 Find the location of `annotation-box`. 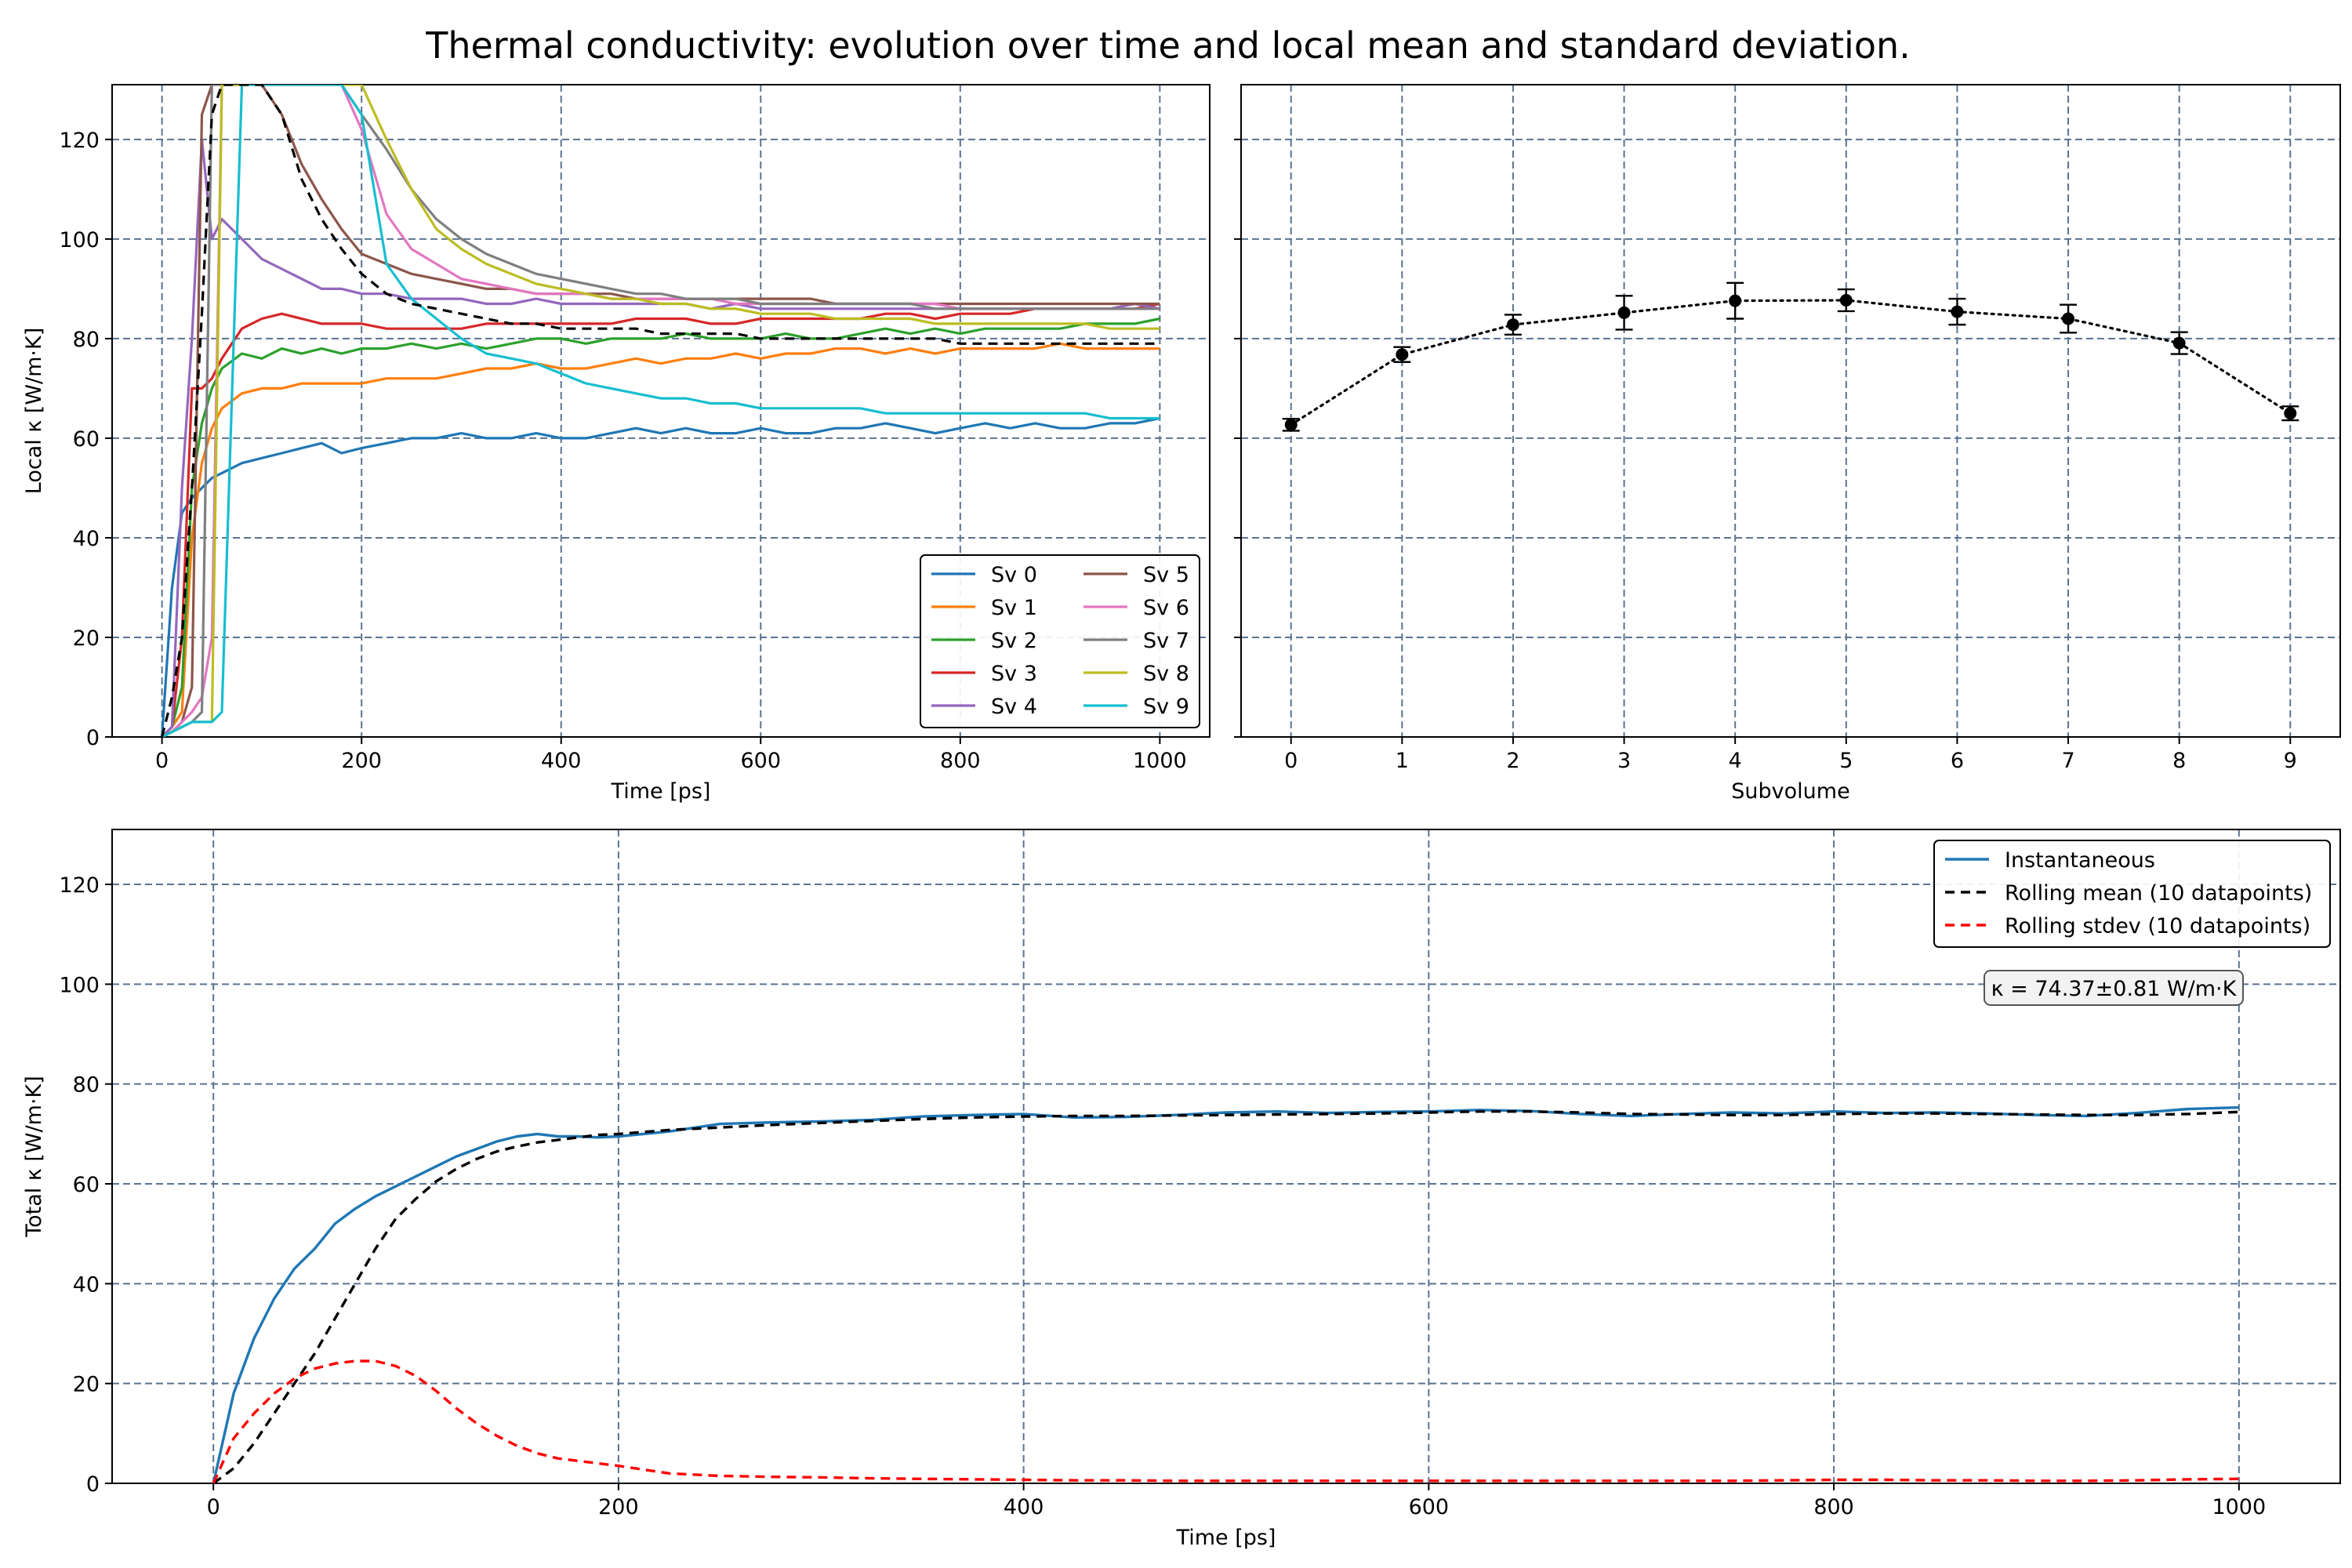

annotation-box is located at coordinates (2114, 988).